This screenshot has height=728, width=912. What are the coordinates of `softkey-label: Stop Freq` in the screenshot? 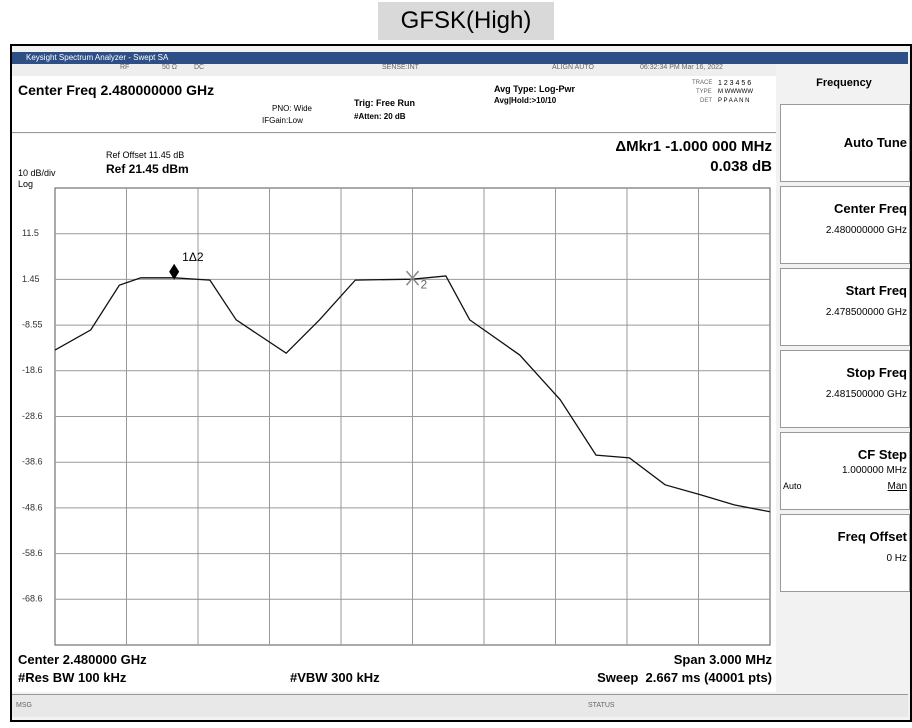 It's located at (876, 372).